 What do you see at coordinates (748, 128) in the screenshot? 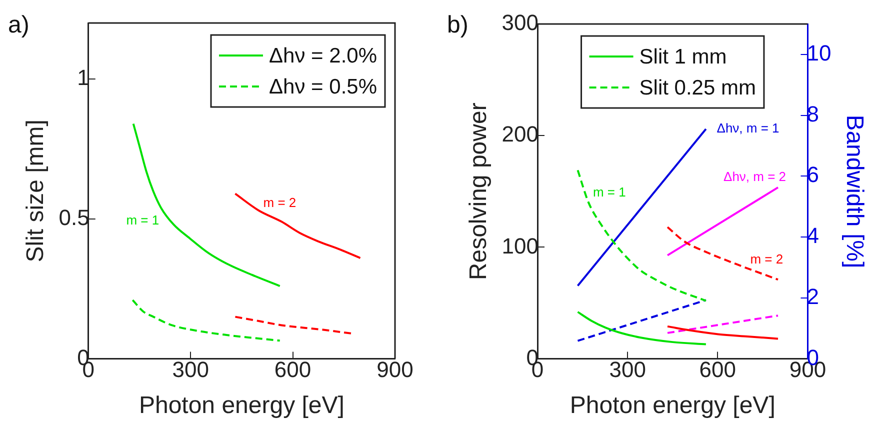
I see `annotation: Δhν, m = 1` at bounding box center [748, 128].